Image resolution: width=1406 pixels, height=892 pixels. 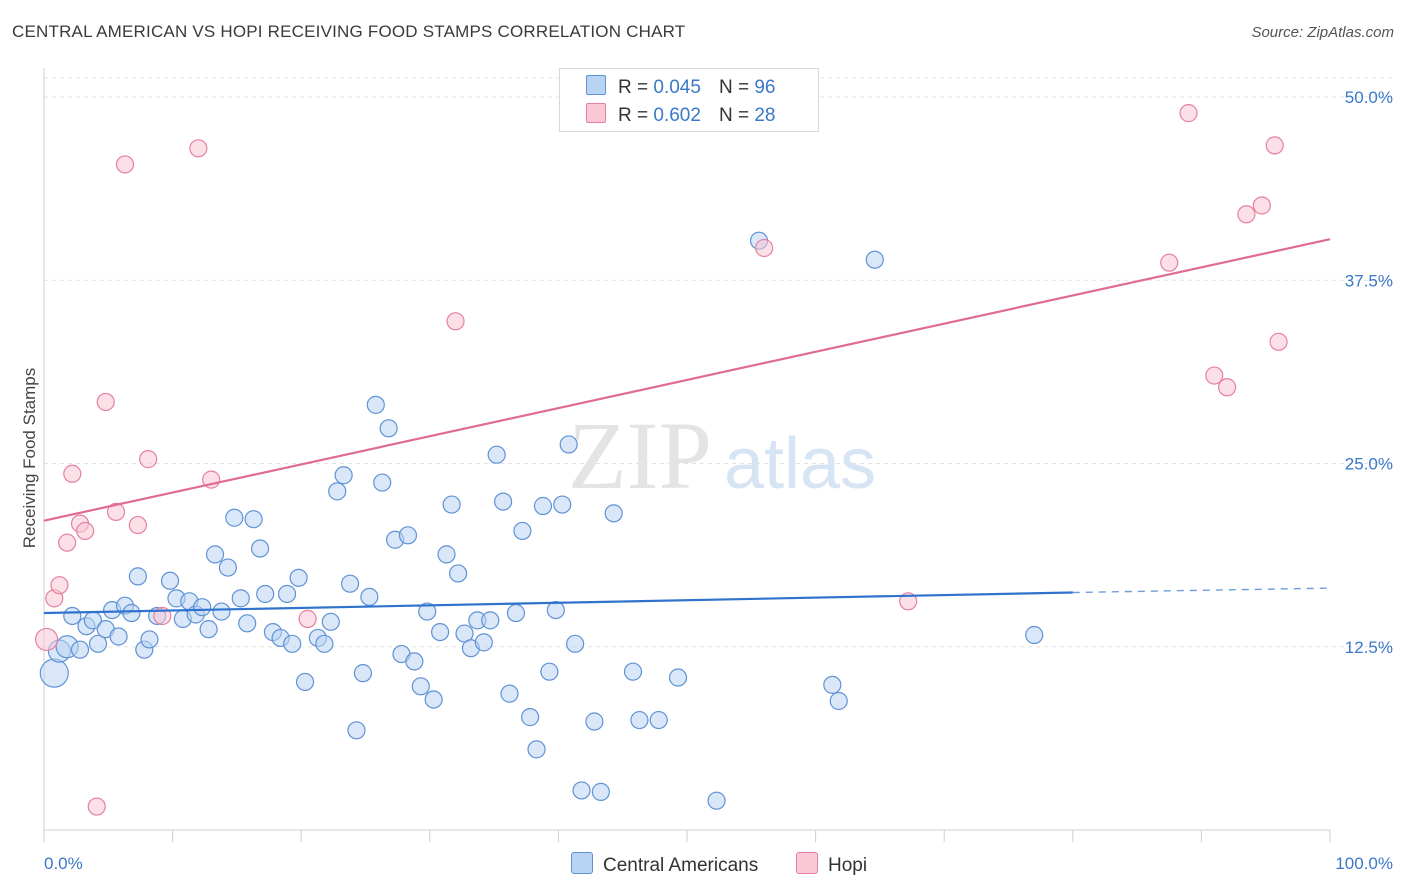 I want to click on y-tick-label-1: 25.0%, so click(x=1369, y=464).